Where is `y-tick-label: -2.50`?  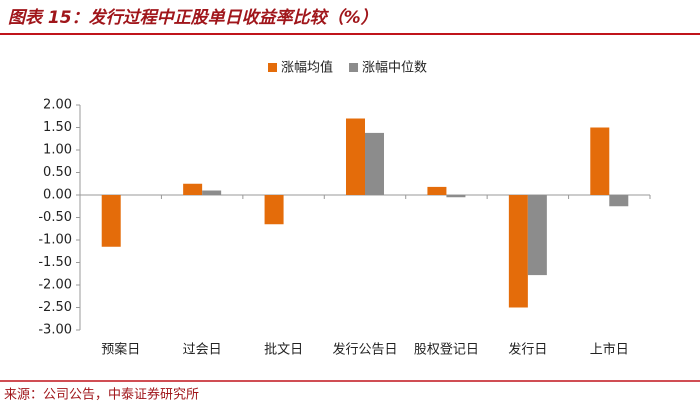
y-tick-label: -2.50 is located at coordinates (55, 307).